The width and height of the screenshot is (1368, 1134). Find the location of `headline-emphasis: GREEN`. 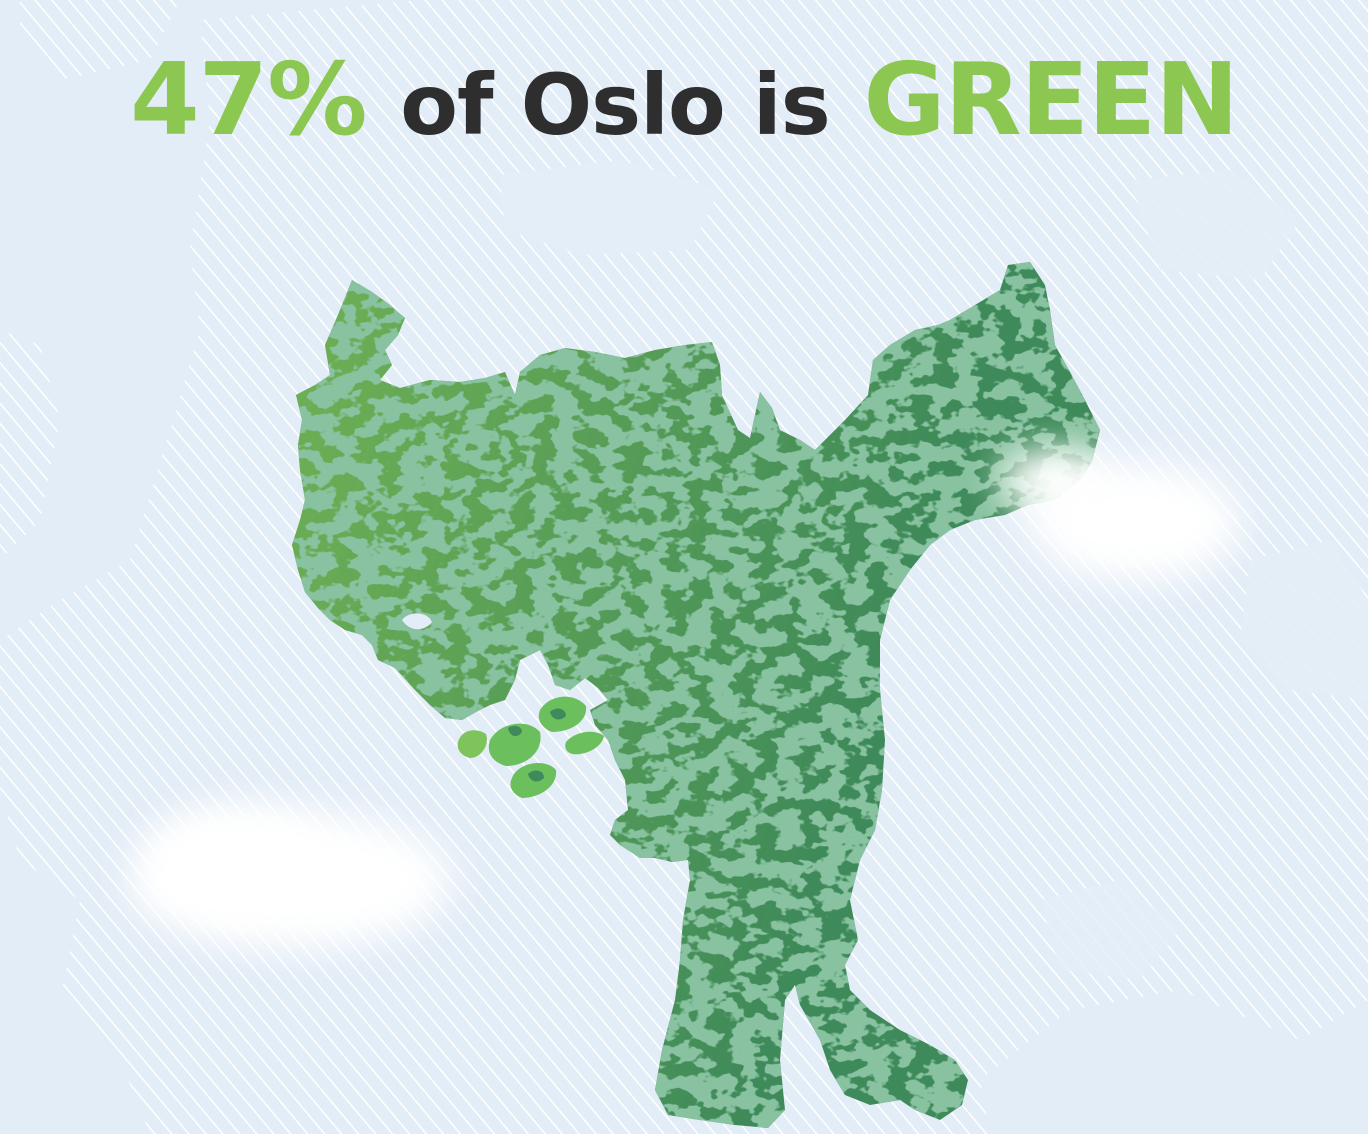

headline-emphasis: GREEN is located at coordinates (1051, 99).